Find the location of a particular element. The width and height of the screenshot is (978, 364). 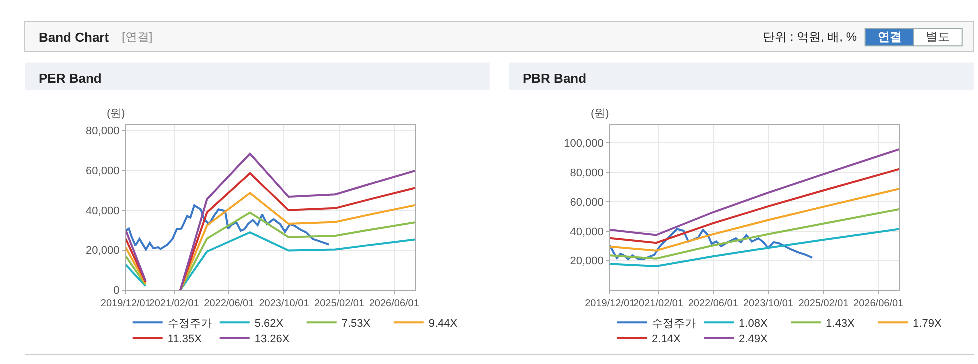

text: 연결 is located at coordinates (890, 37).